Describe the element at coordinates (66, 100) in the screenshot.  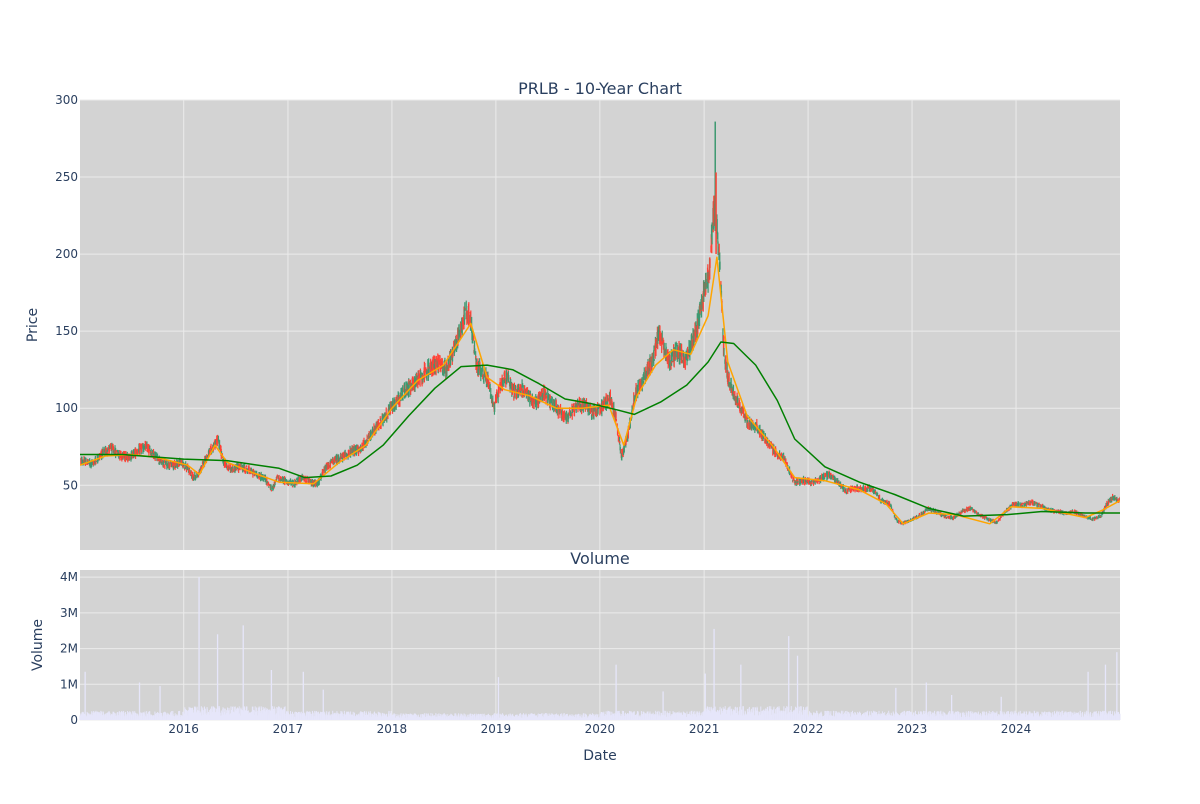
I see `price-y-tick-label: 300` at that location.